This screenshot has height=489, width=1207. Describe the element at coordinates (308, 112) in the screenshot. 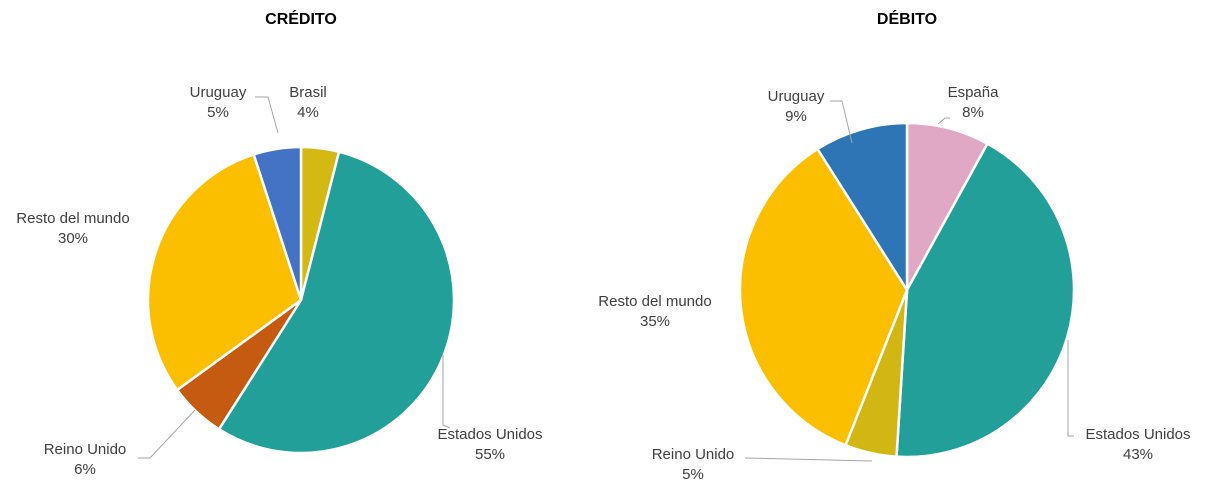

I see `value-label: 4%` at that location.